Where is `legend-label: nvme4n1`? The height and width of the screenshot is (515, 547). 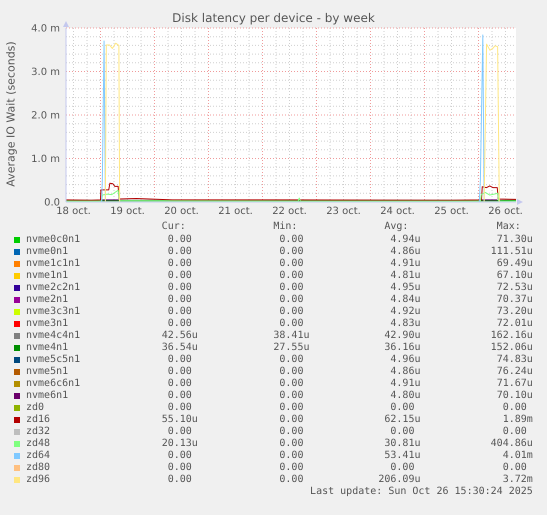
legend-label: nvme4n1 is located at coordinates (47, 348).